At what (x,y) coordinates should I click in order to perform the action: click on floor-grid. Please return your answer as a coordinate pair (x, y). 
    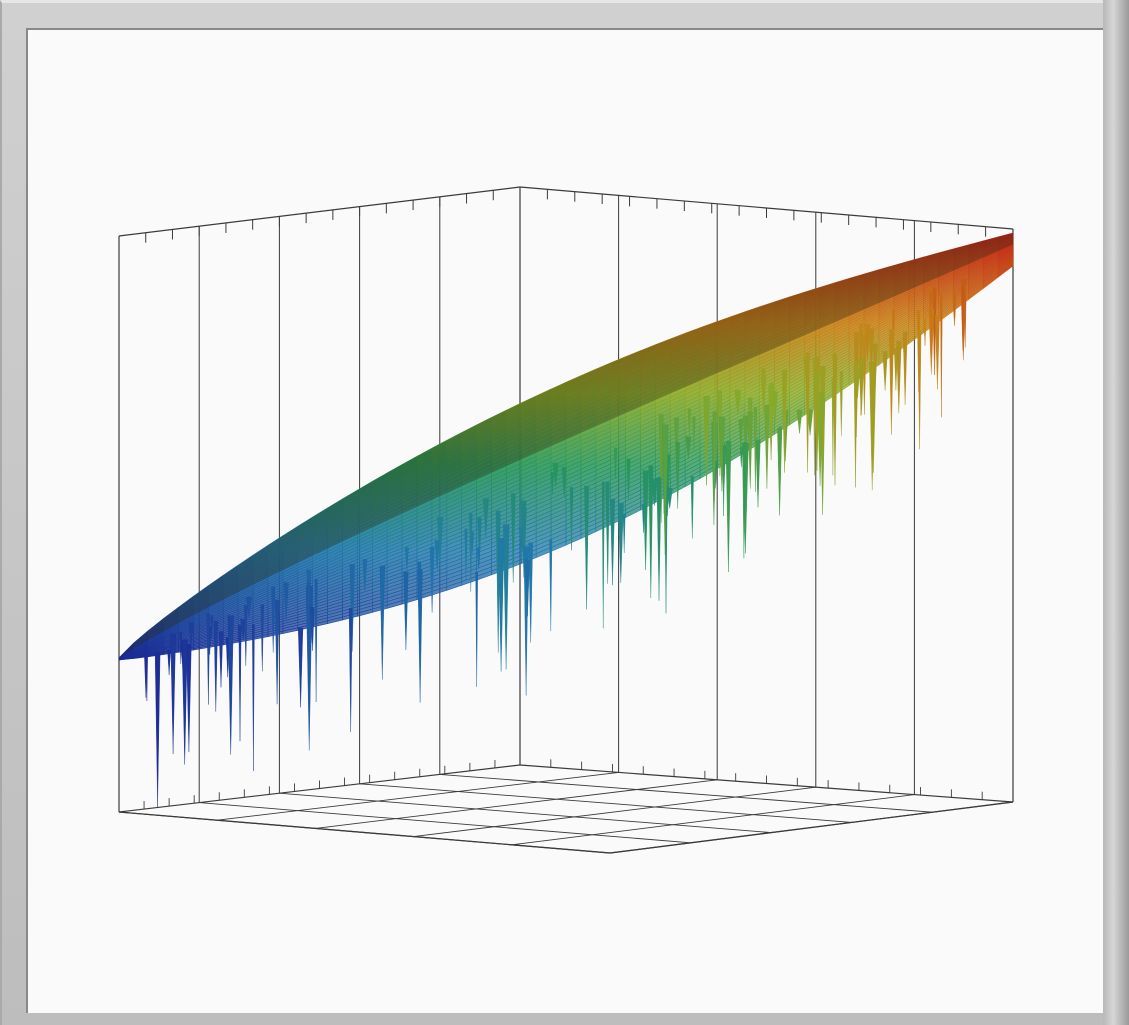
    Looking at the image, I should click on (566, 805).